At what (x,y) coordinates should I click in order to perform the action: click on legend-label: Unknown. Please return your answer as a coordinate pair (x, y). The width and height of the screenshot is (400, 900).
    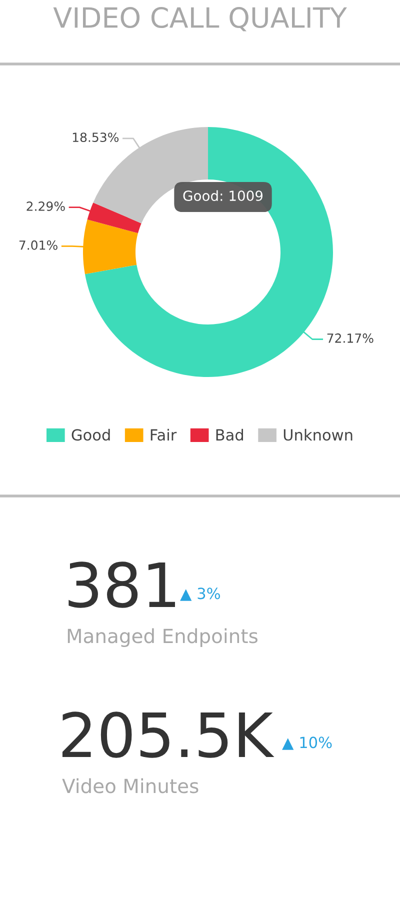
    Looking at the image, I should click on (318, 434).